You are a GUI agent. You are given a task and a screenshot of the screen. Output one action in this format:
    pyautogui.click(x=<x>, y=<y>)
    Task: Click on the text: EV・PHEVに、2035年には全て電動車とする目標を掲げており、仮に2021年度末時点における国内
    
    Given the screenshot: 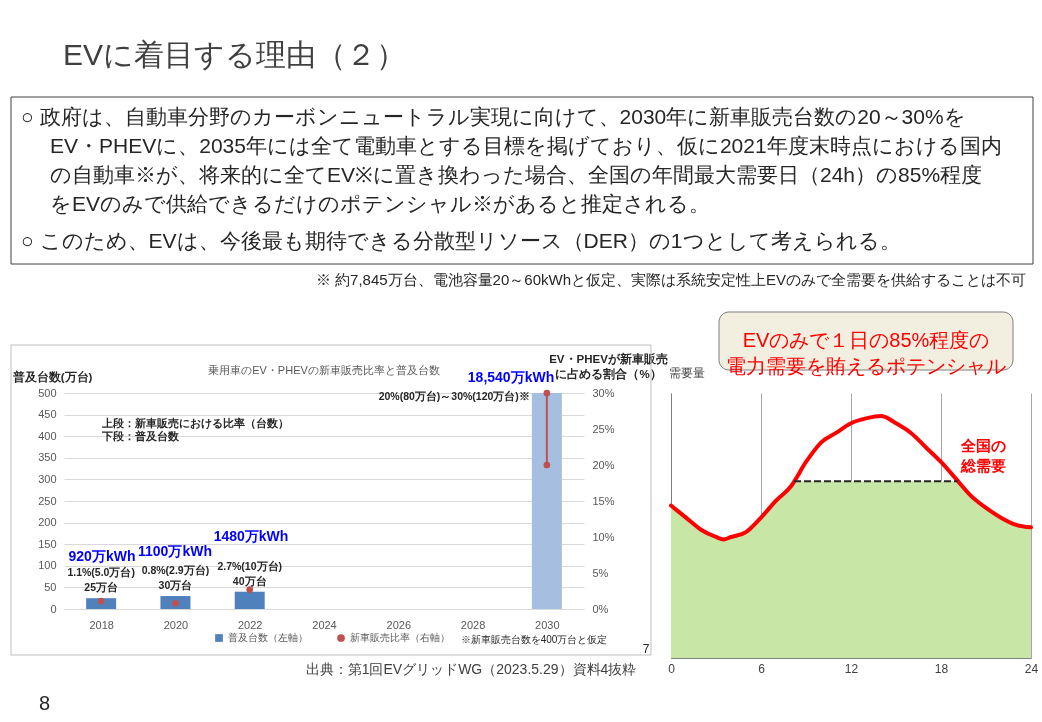 What is the action you would take?
    pyautogui.click(x=526, y=145)
    